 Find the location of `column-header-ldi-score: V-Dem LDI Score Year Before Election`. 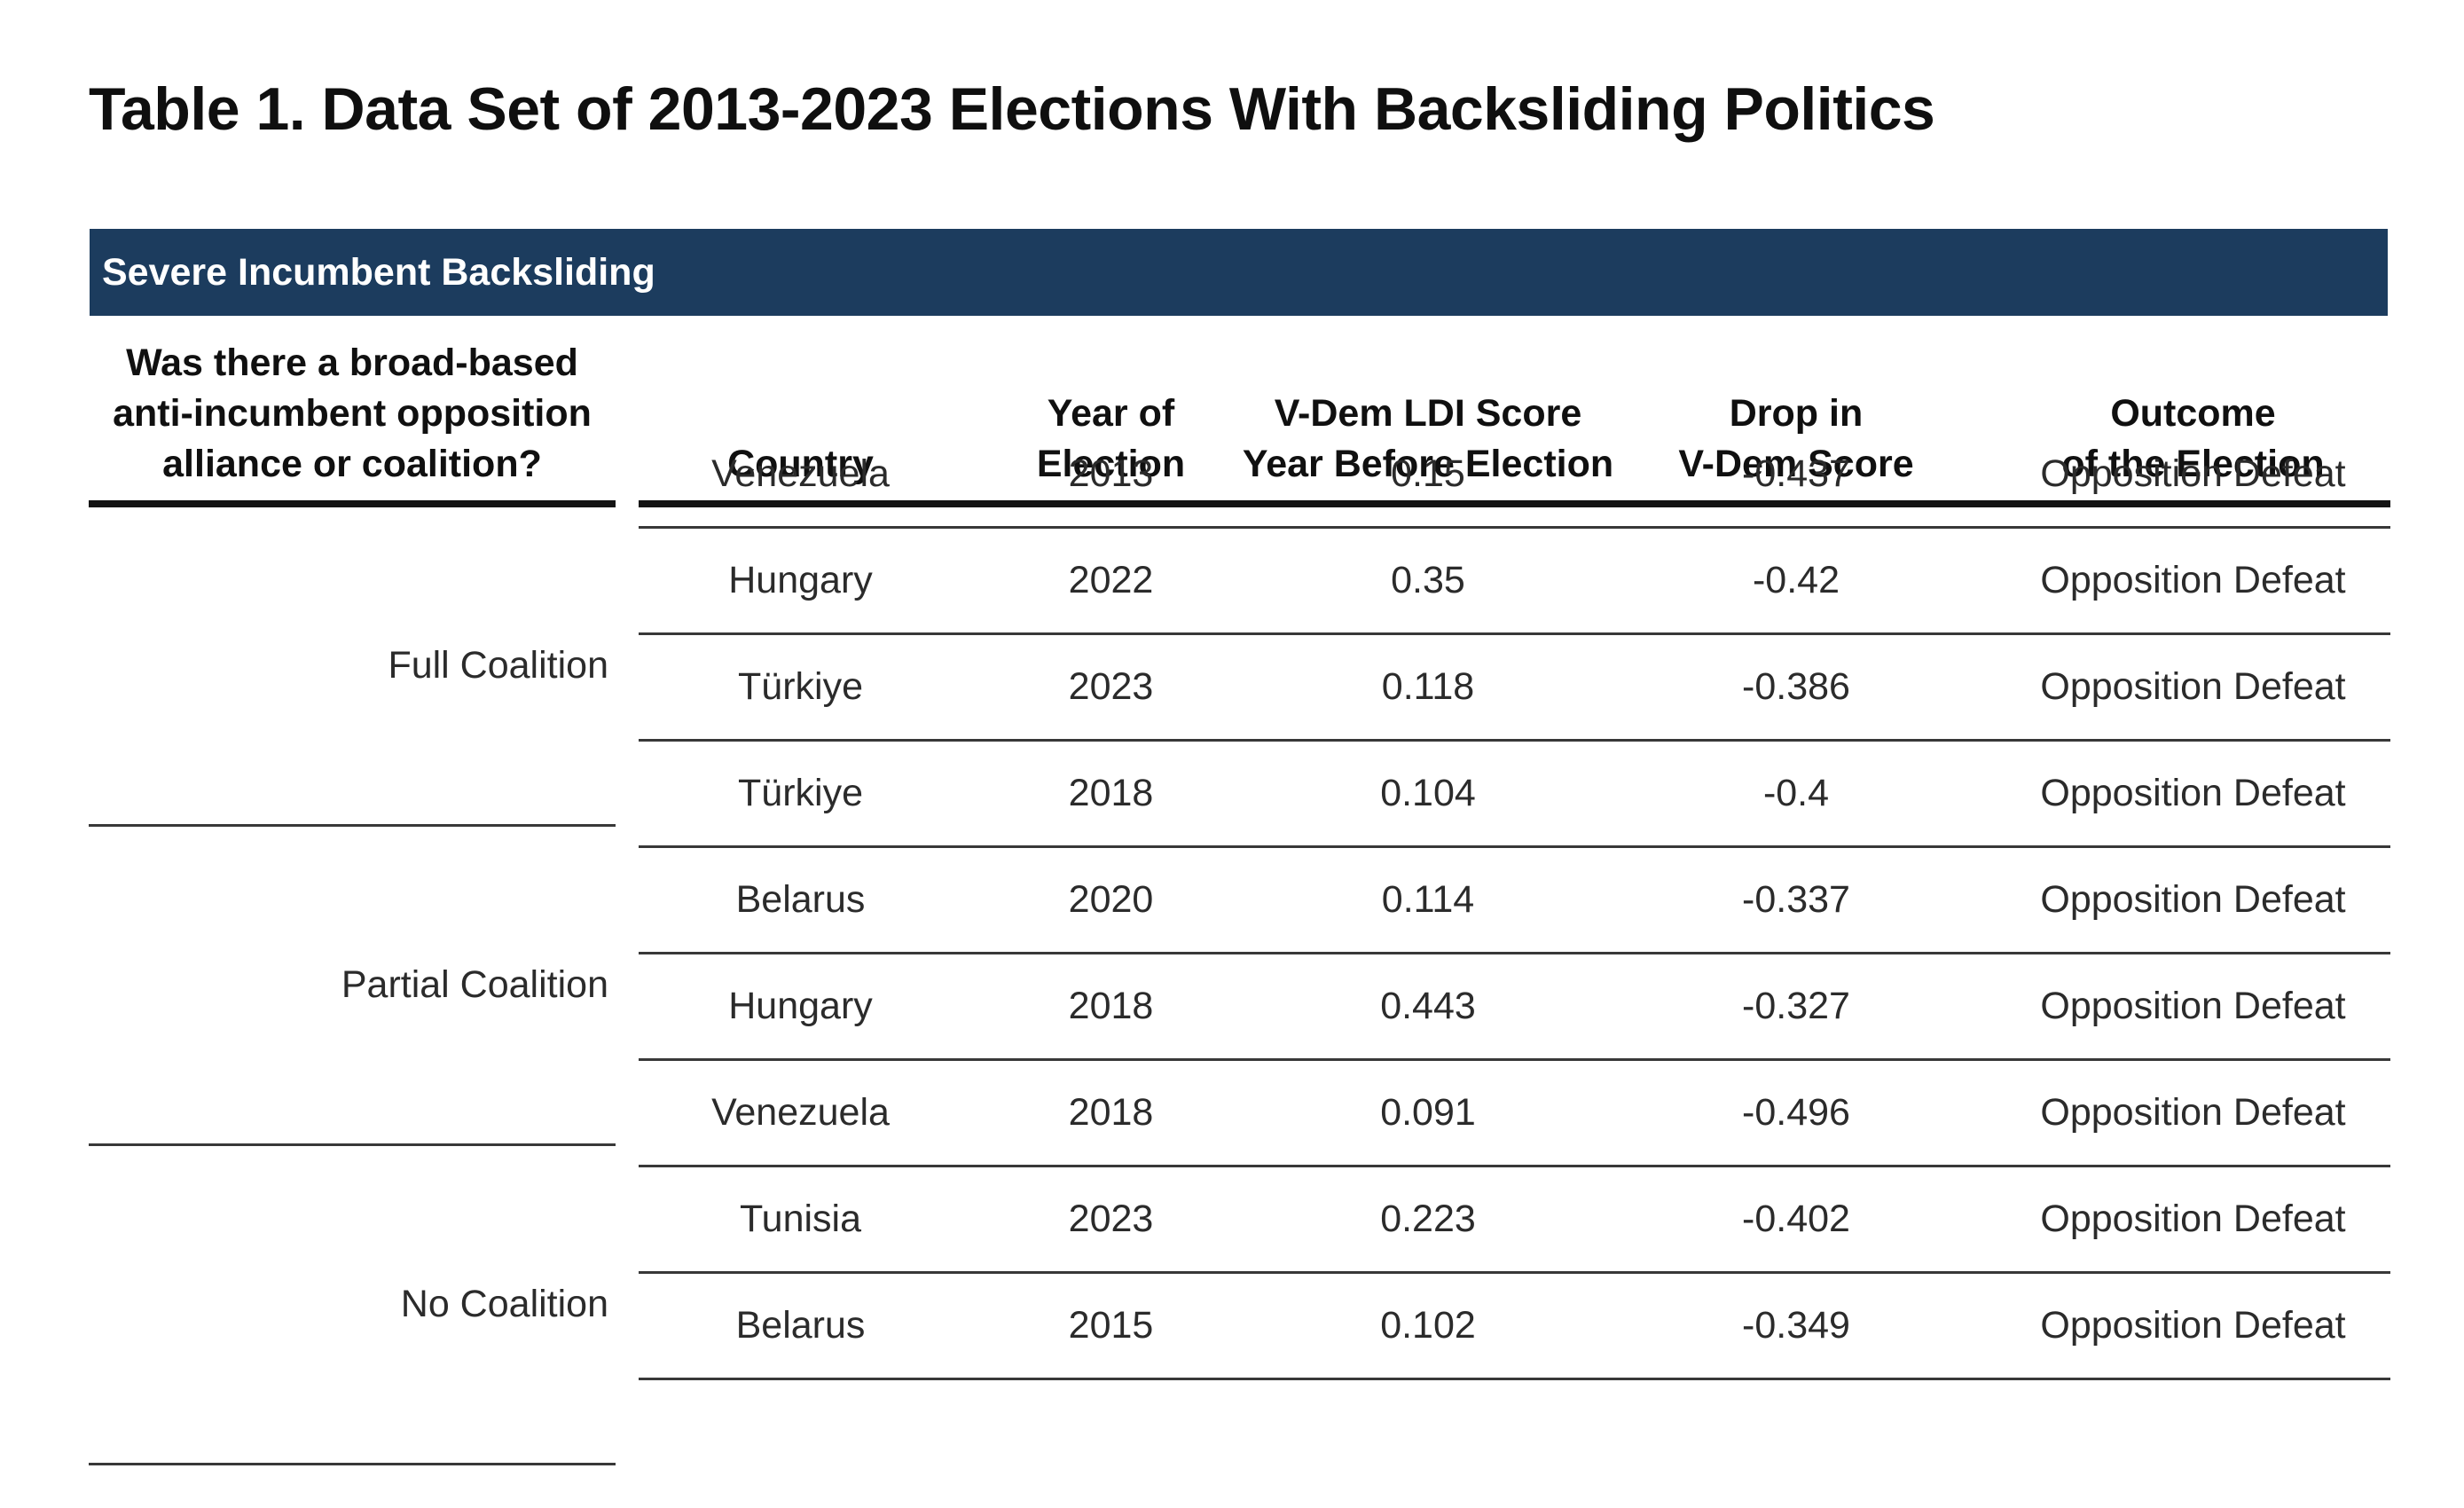

column-header-ldi-score: V-Dem LDI Score Year Before Election is located at coordinates (1428, 412).